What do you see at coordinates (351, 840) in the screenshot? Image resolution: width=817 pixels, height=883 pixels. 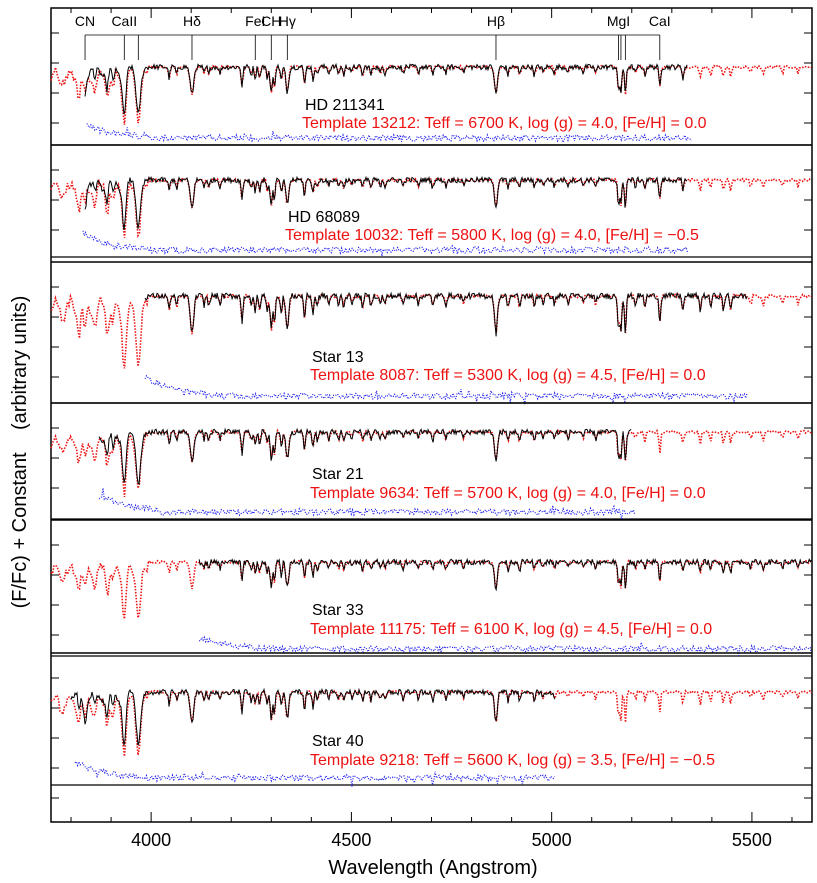 I see `x-tick-label: 4500` at bounding box center [351, 840].